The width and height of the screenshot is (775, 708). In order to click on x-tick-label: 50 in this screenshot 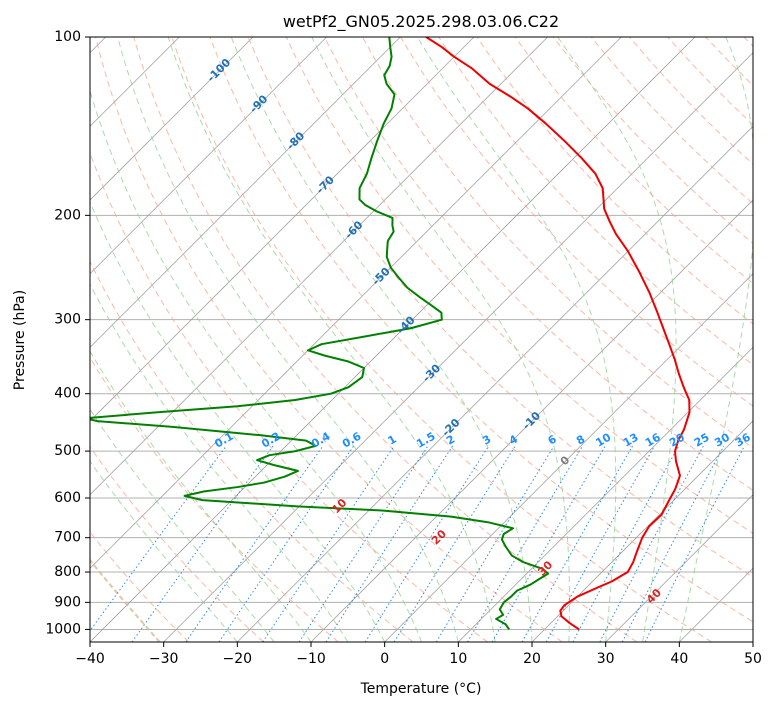, I will do `click(753, 659)`.